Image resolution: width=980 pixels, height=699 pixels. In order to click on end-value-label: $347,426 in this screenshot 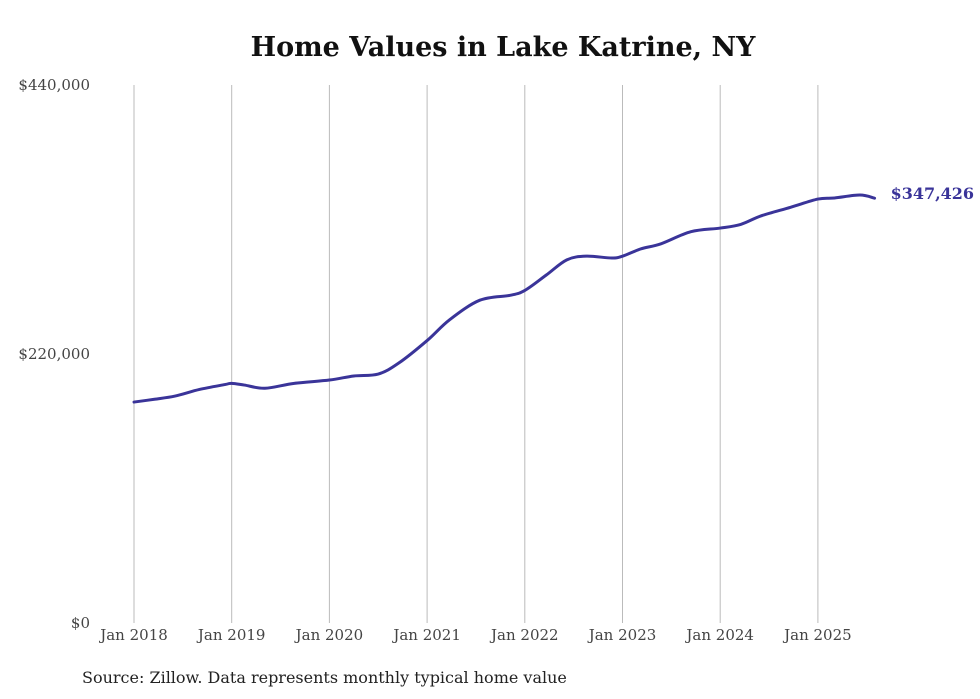, I will do `click(933, 193)`.